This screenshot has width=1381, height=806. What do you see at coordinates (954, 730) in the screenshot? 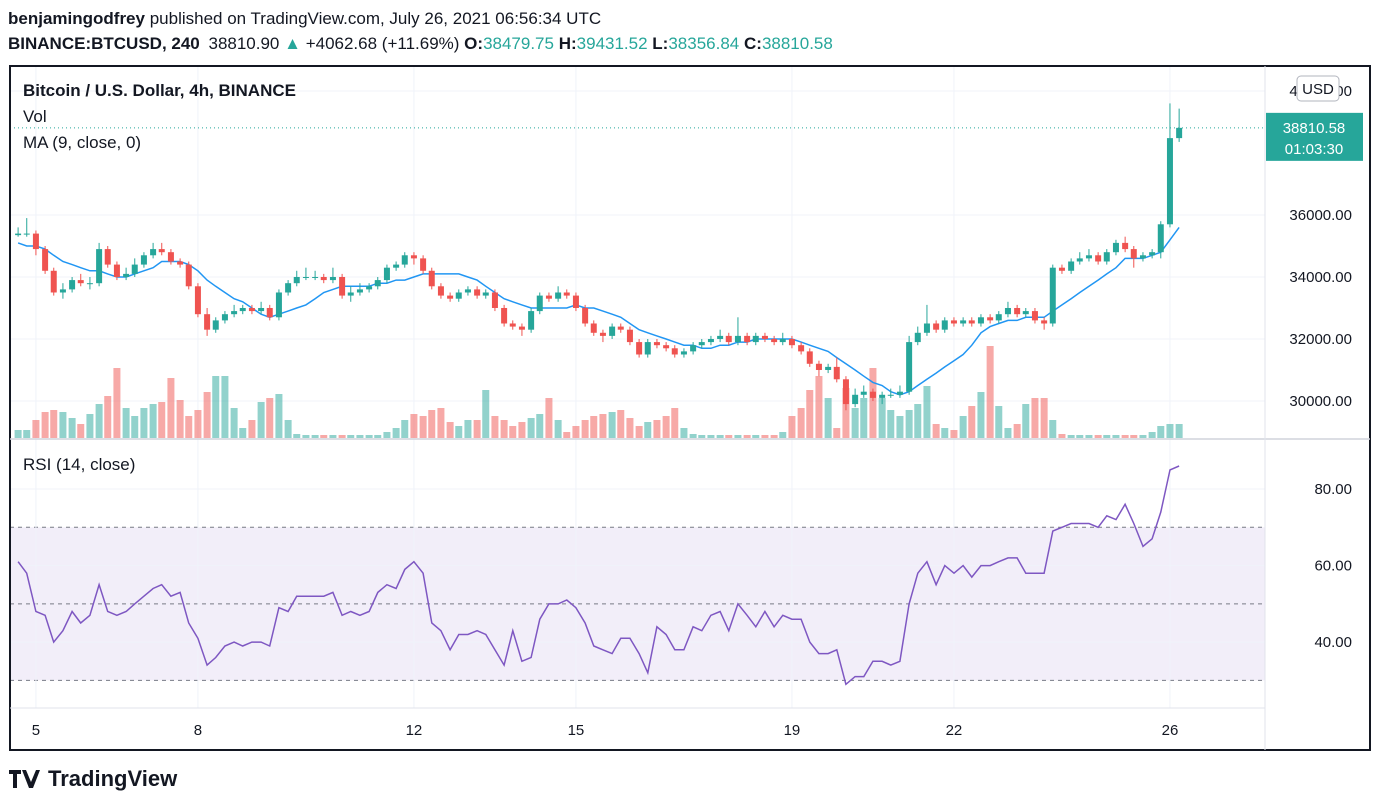
I see `x-tick-label: 22` at bounding box center [954, 730].